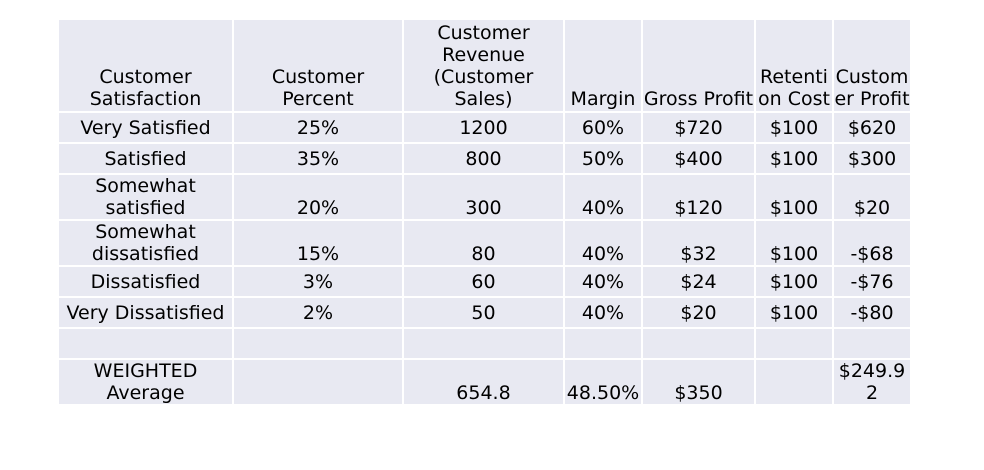 Image resolution: width=984 pixels, height=470 pixels. Describe the element at coordinates (872, 127) in the screenshot. I see `table-cell: $620` at that location.